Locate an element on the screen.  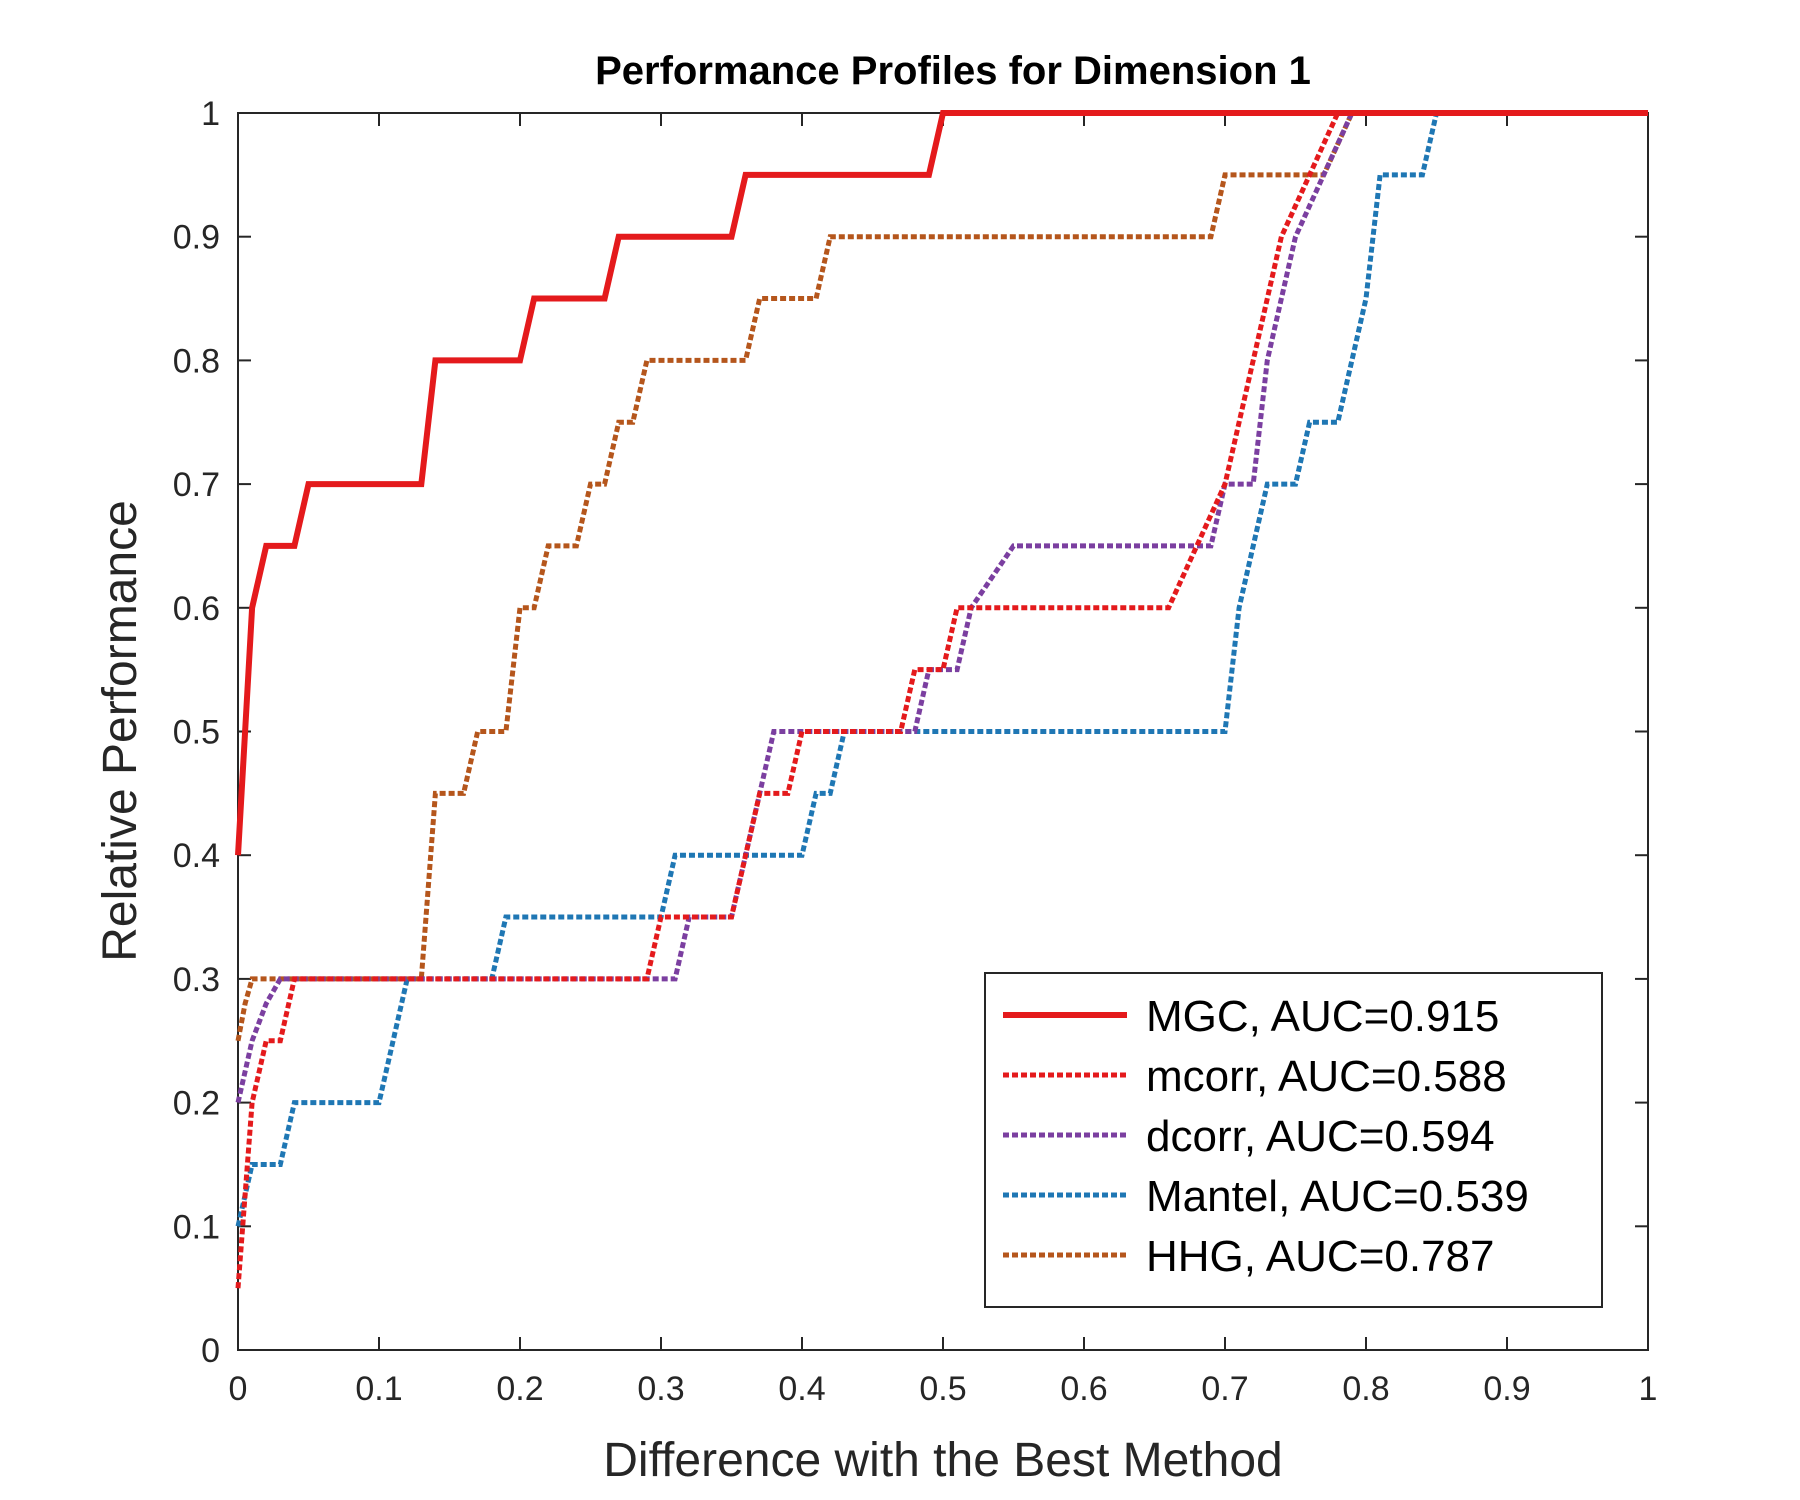
y-tick-label: 1 is located at coordinates (210, 114).